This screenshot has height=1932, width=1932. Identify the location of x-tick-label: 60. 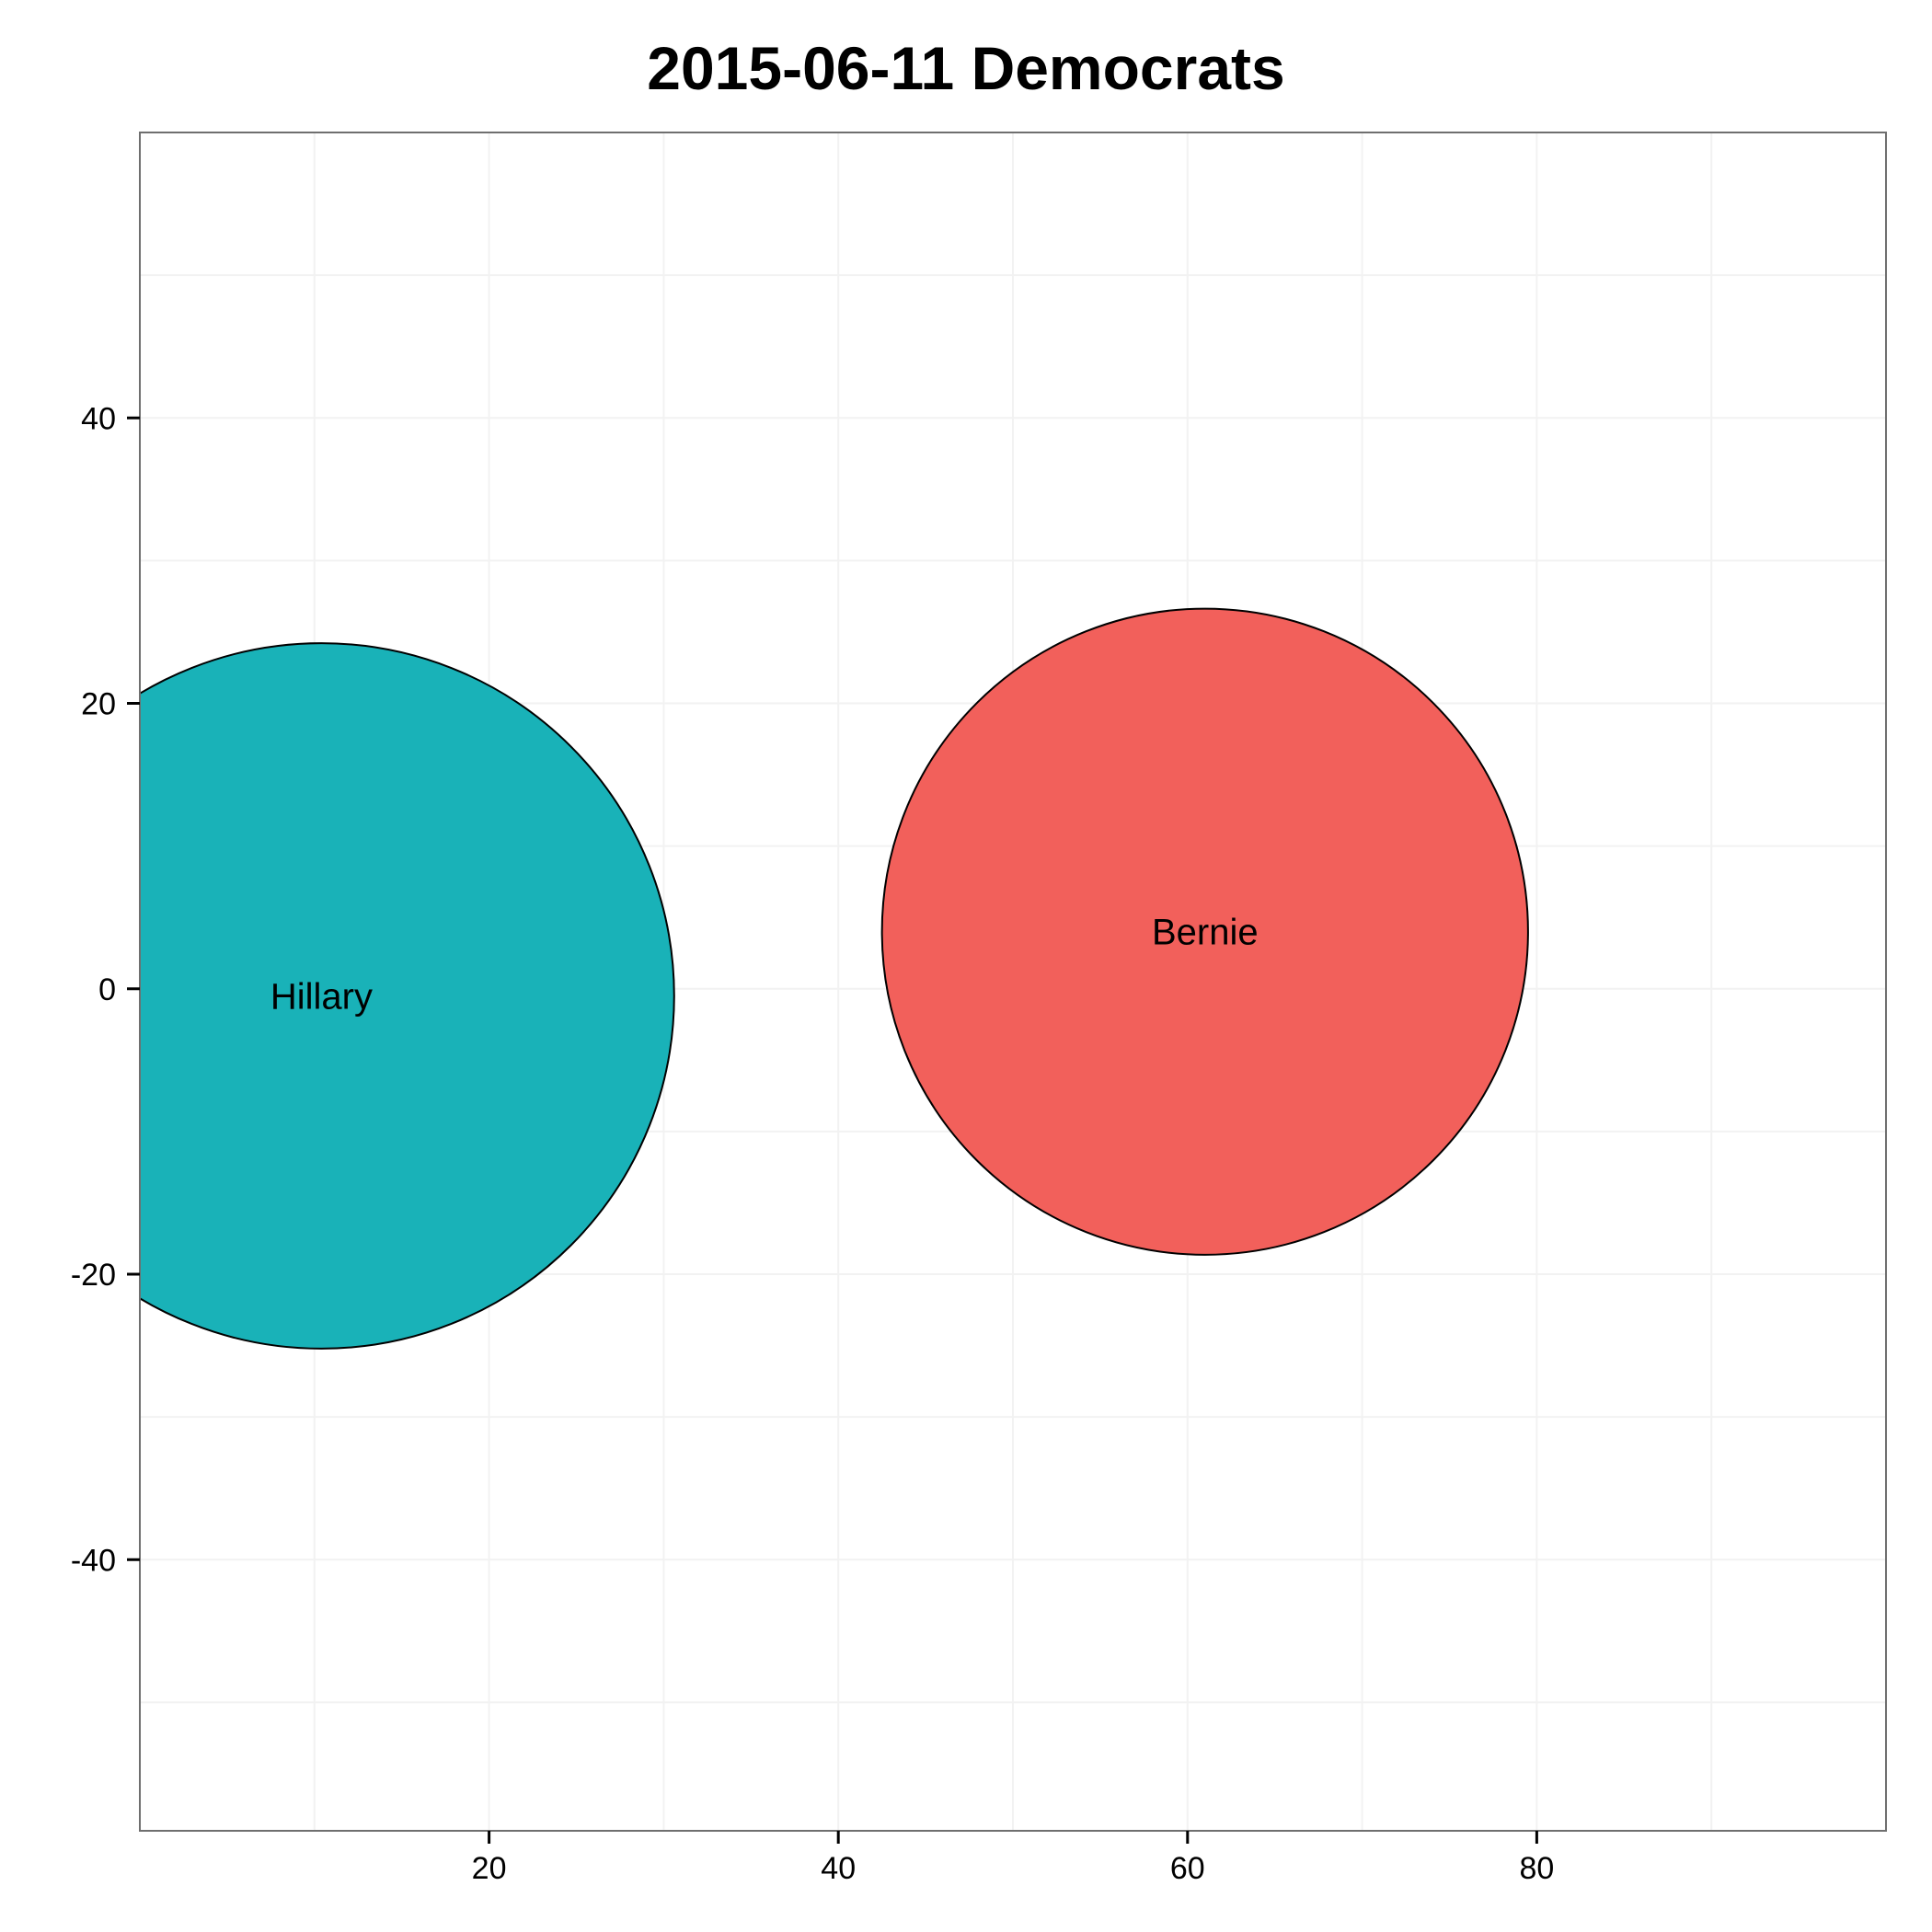
(1187, 1868).